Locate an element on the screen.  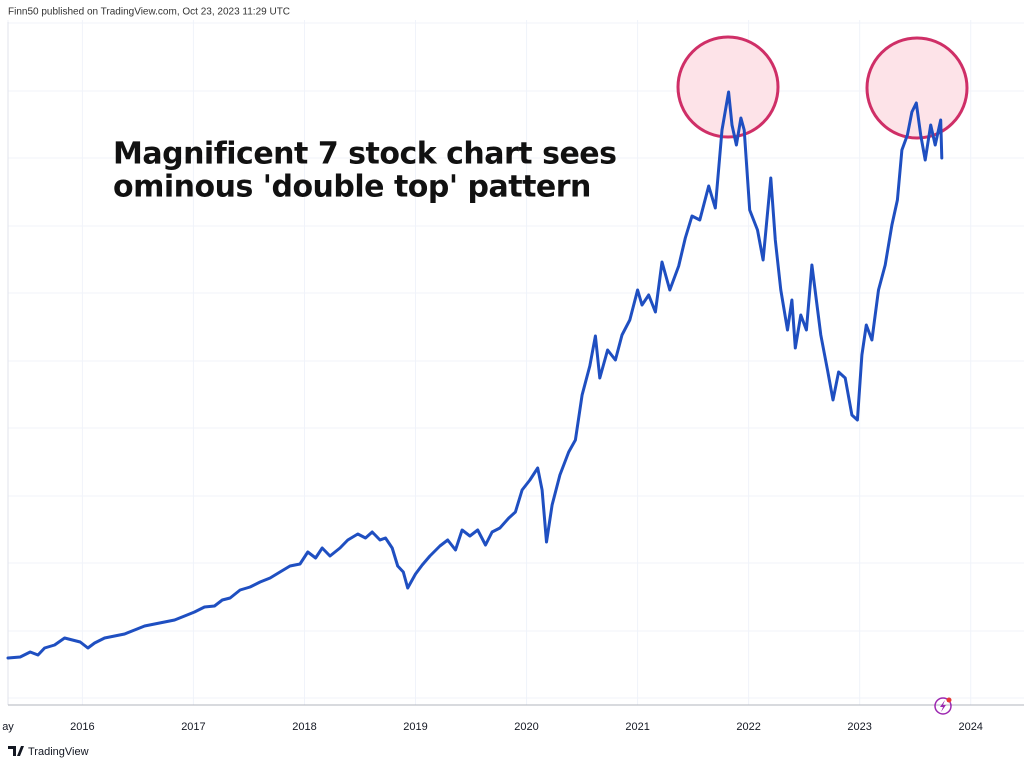
x-tick-label: 2018 is located at coordinates (304, 727).